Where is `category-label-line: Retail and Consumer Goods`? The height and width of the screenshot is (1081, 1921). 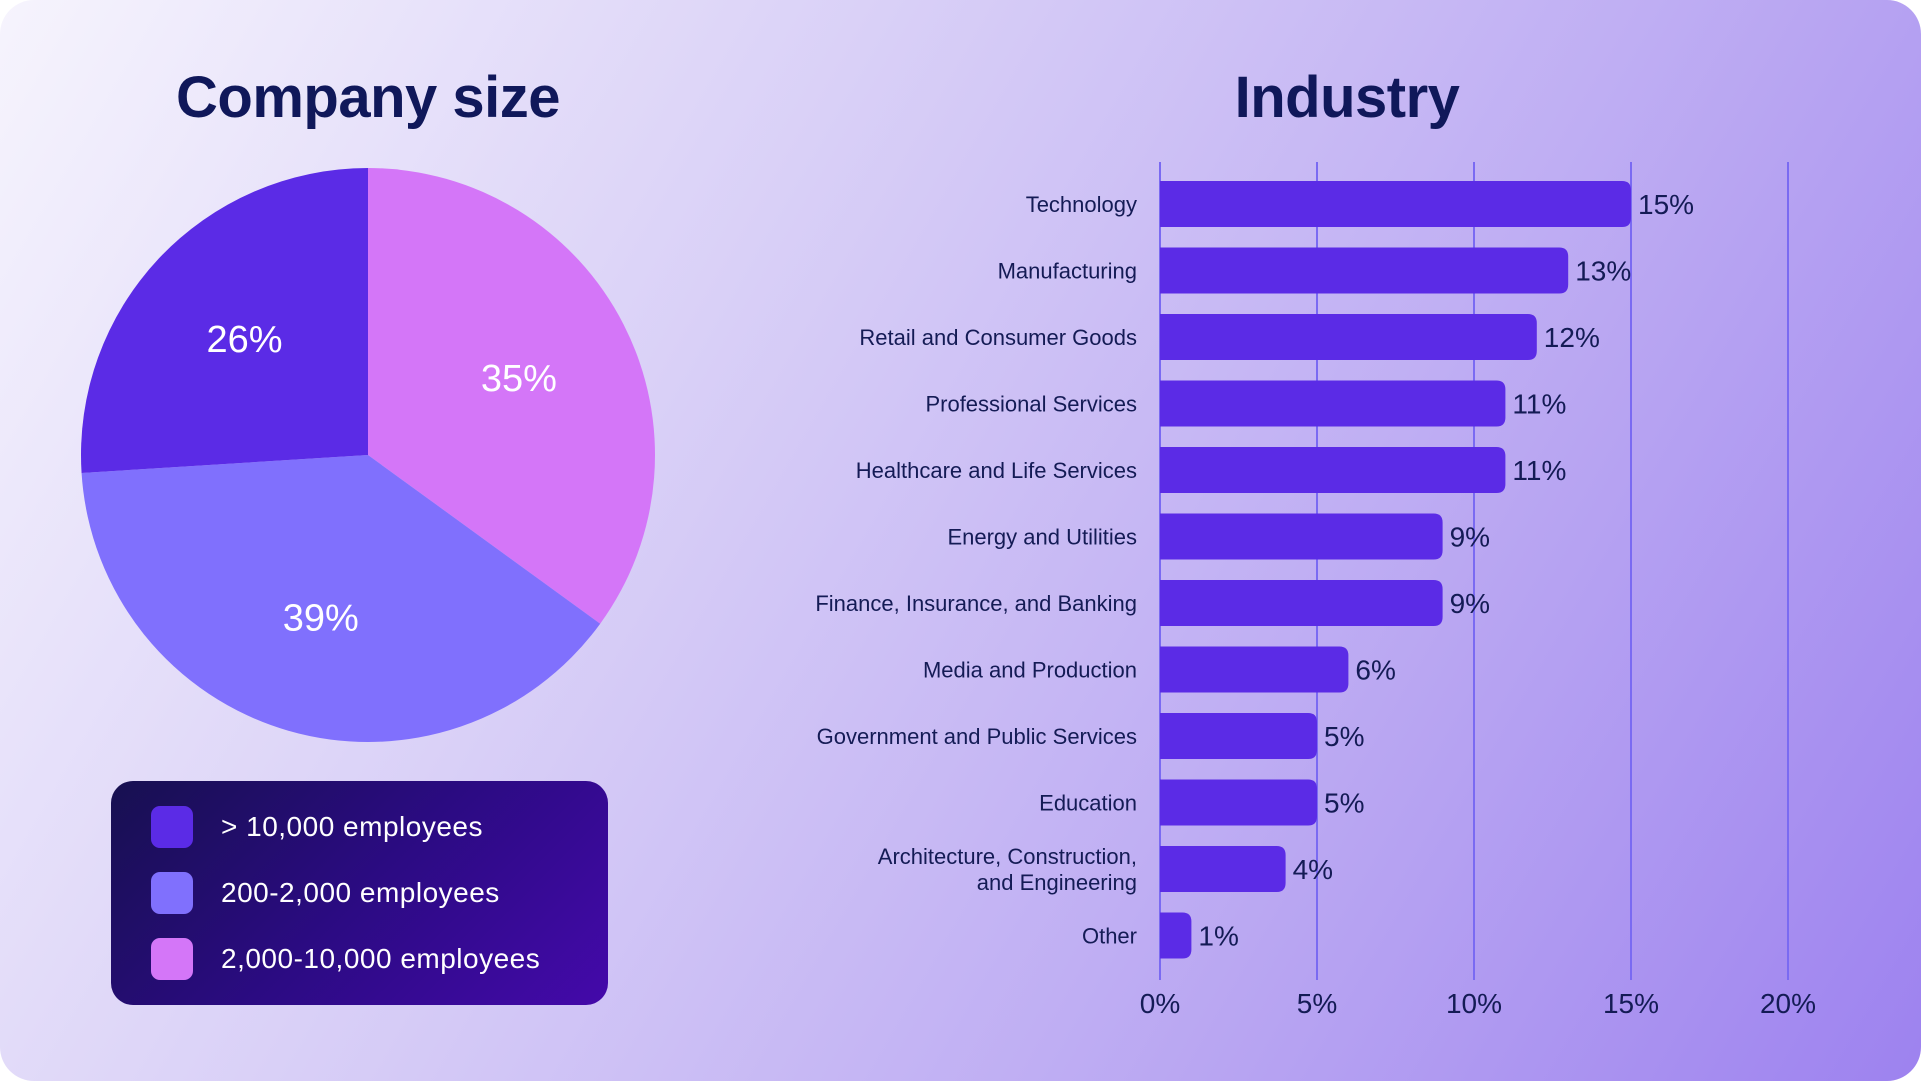
category-label-line: Retail and Consumer Goods is located at coordinates (998, 337).